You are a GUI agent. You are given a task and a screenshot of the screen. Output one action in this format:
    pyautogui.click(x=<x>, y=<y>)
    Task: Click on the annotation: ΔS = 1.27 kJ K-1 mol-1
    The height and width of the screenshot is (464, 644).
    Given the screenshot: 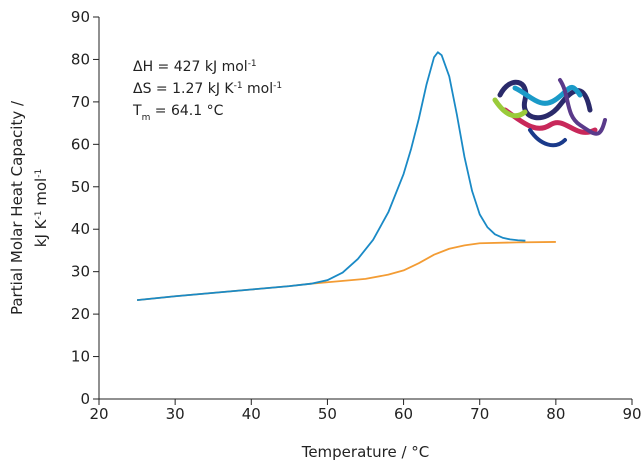 What is the action you would take?
    pyautogui.click(x=207, y=89)
    